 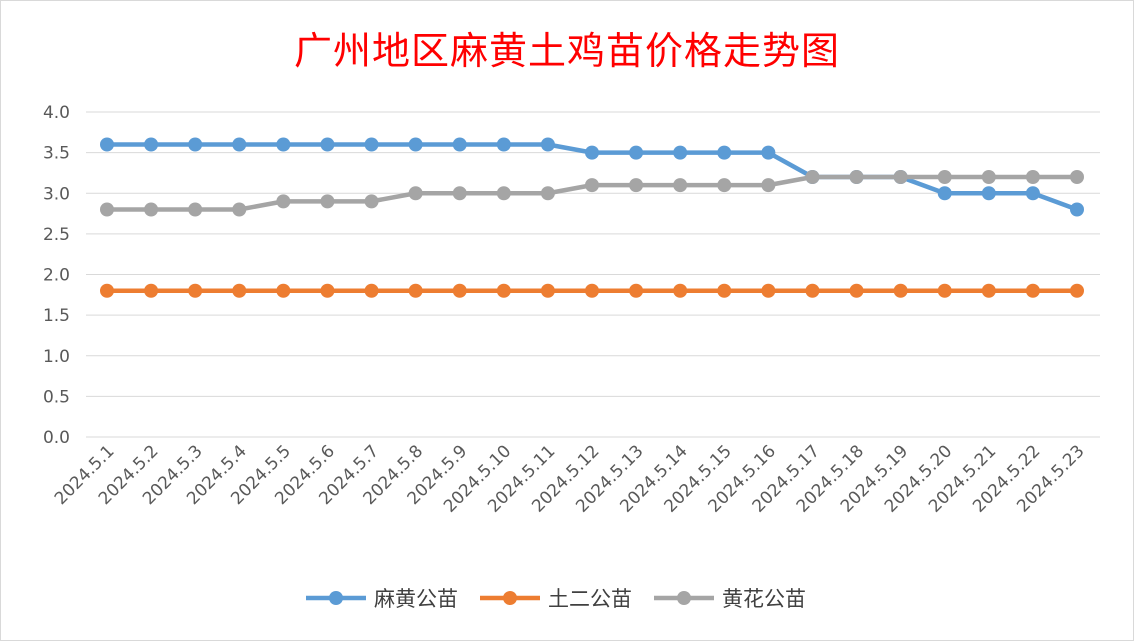 I want to click on y-tick-label: 2.5, so click(x=56, y=235).